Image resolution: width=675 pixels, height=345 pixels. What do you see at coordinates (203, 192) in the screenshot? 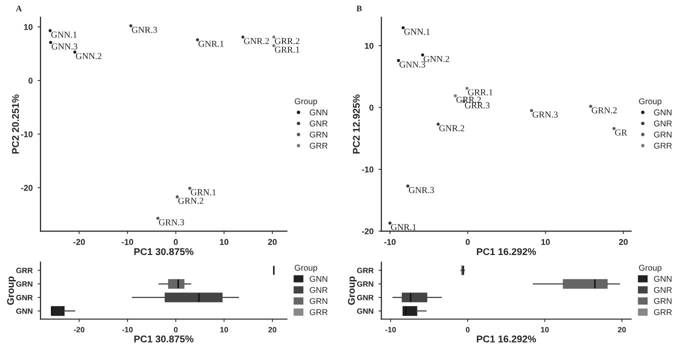
I see `annotation: GRN.1` at bounding box center [203, 192].